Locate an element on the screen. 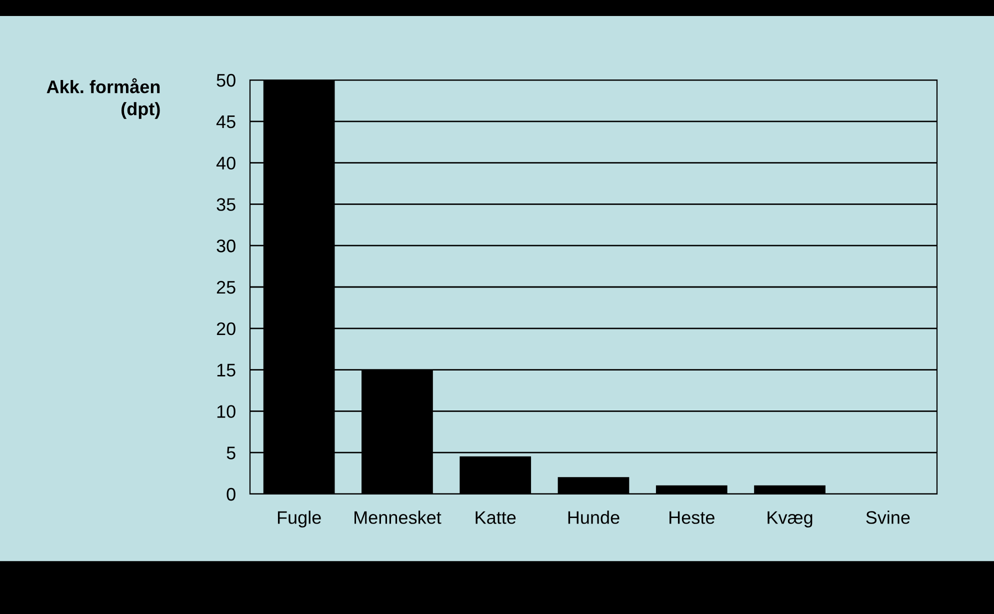 This screenshot has width=994, height=614. x-tick-label: Mennesket is located at coordinates (398, 517).